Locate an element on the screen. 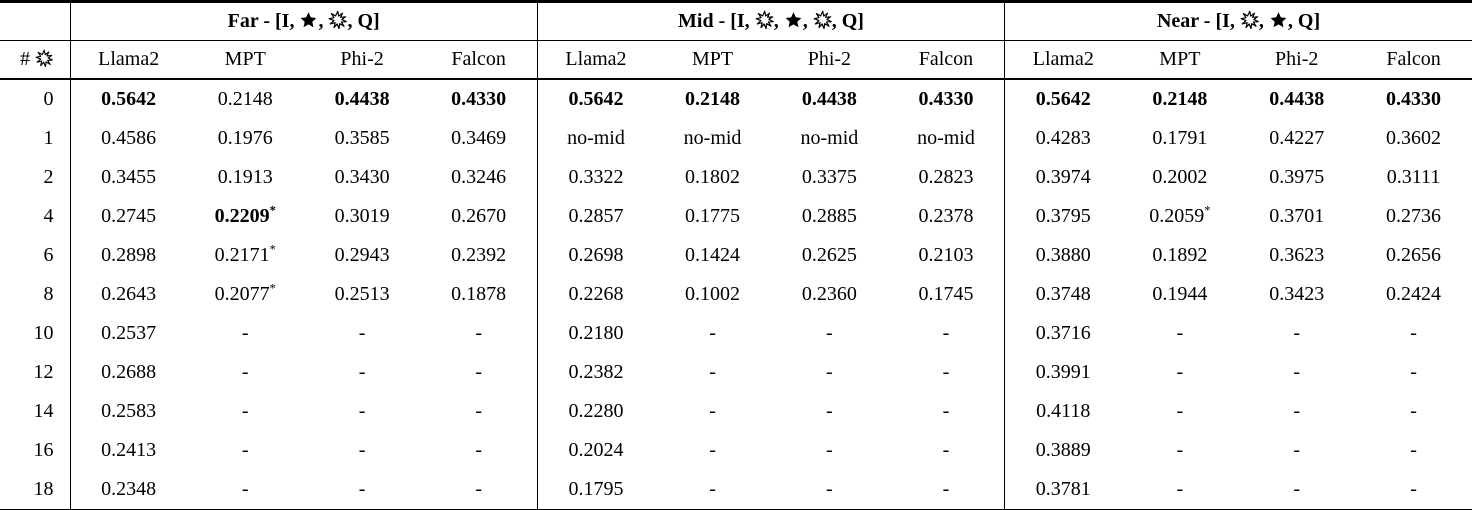 This screenshot has width=1472, height=510. group-header-far: Far - [I, , , Q] is located at coordinates (303, 21).